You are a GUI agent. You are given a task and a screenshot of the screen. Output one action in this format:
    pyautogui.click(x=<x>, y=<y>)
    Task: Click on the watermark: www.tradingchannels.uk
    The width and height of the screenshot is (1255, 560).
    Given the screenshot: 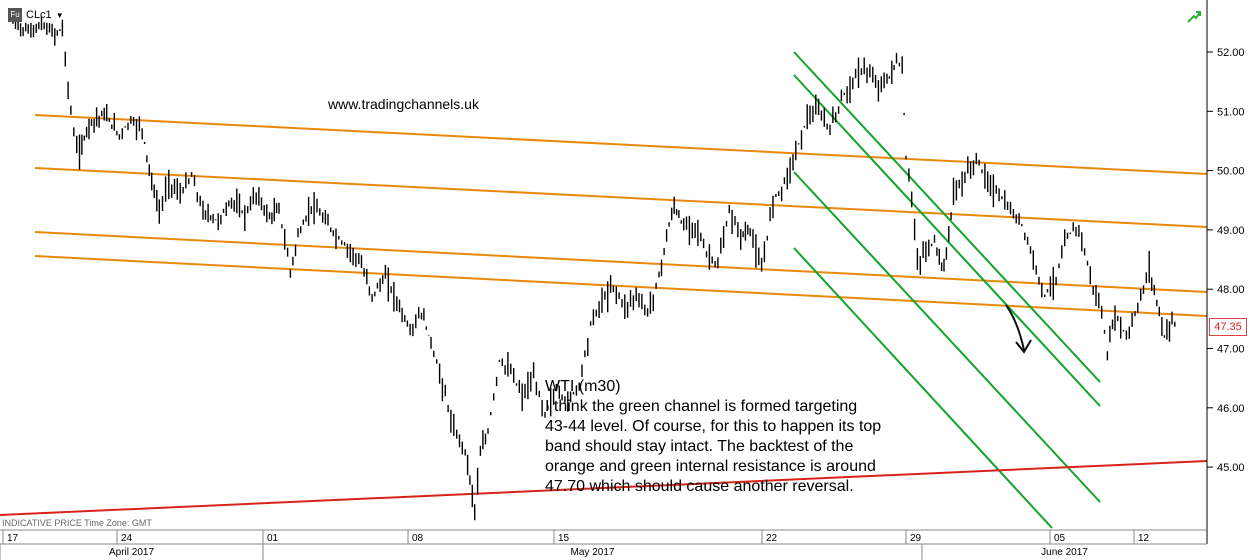 What is the action you would take?
    pyautogui.click(x=403, y=104)
    